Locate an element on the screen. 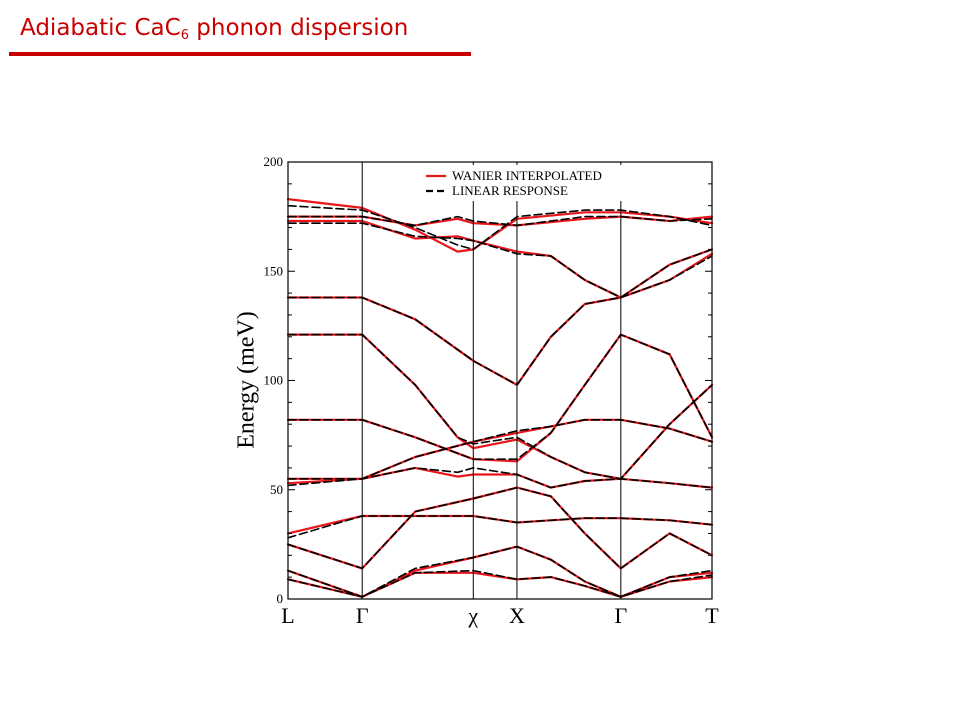 This screenshot has height=720, width=960. slide-title-rest: phonon dispersion is located at coordinates (298, 28).